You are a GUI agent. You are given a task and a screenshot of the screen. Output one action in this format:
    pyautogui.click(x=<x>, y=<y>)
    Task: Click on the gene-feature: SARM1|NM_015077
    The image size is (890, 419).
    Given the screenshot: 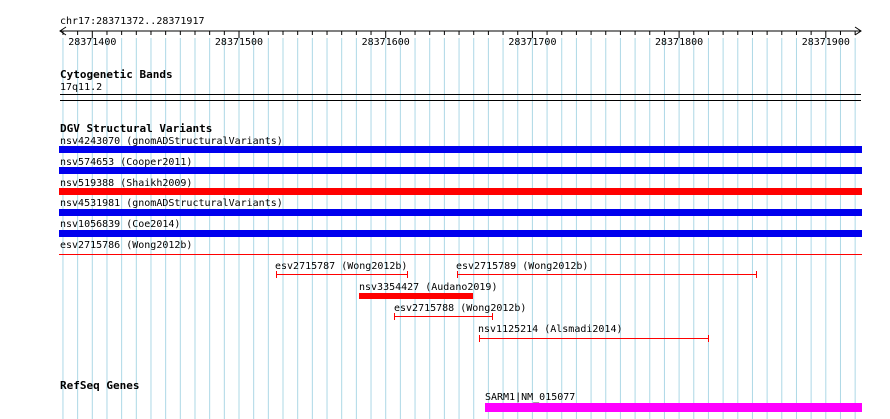 What is the action you would take?
    pyautogui.click(x=673, y=402)
    